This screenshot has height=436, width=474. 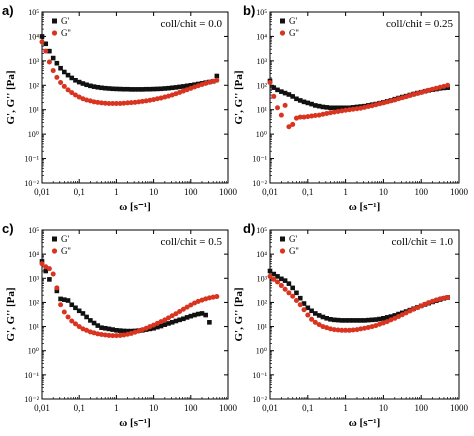 What do you see at coordinates (135, 423) in the screenshot?
I see `panel-c-xlabel: ω [s⁻¹]` at bounding box center [135, 423].